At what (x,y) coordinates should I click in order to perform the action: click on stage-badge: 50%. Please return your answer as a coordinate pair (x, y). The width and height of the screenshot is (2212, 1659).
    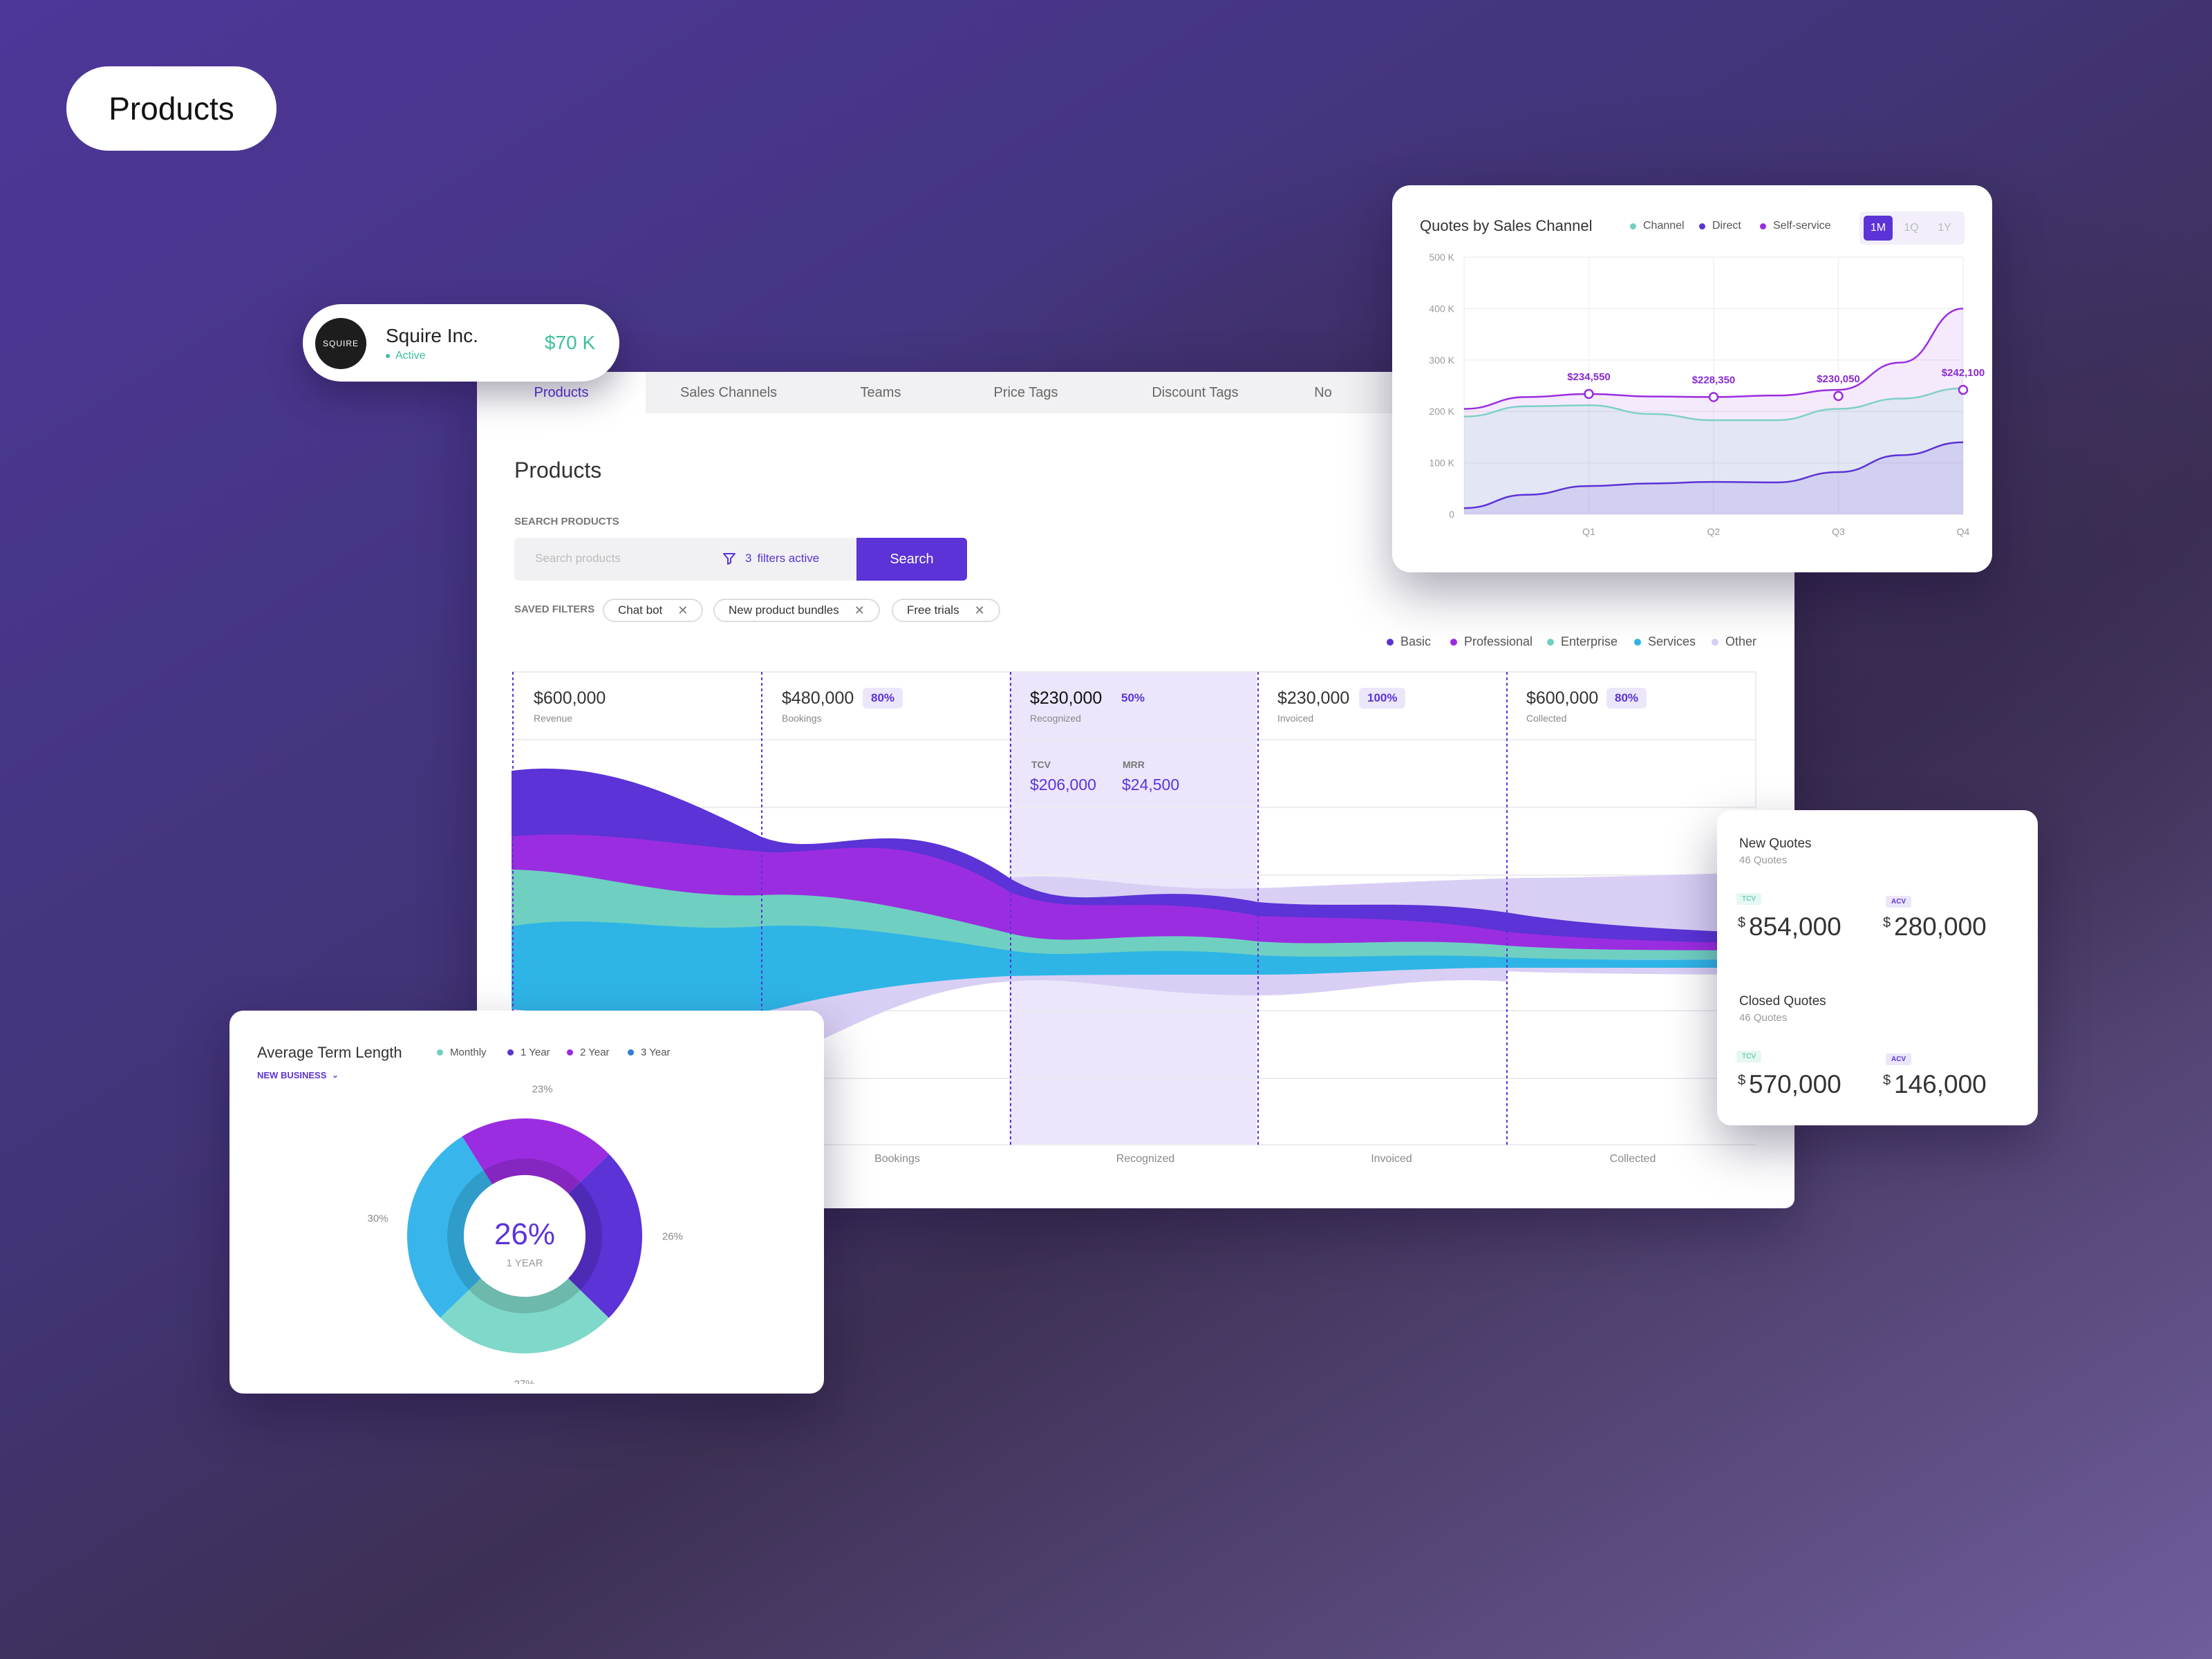
    Looking at the image, I should click on (1133, 698).